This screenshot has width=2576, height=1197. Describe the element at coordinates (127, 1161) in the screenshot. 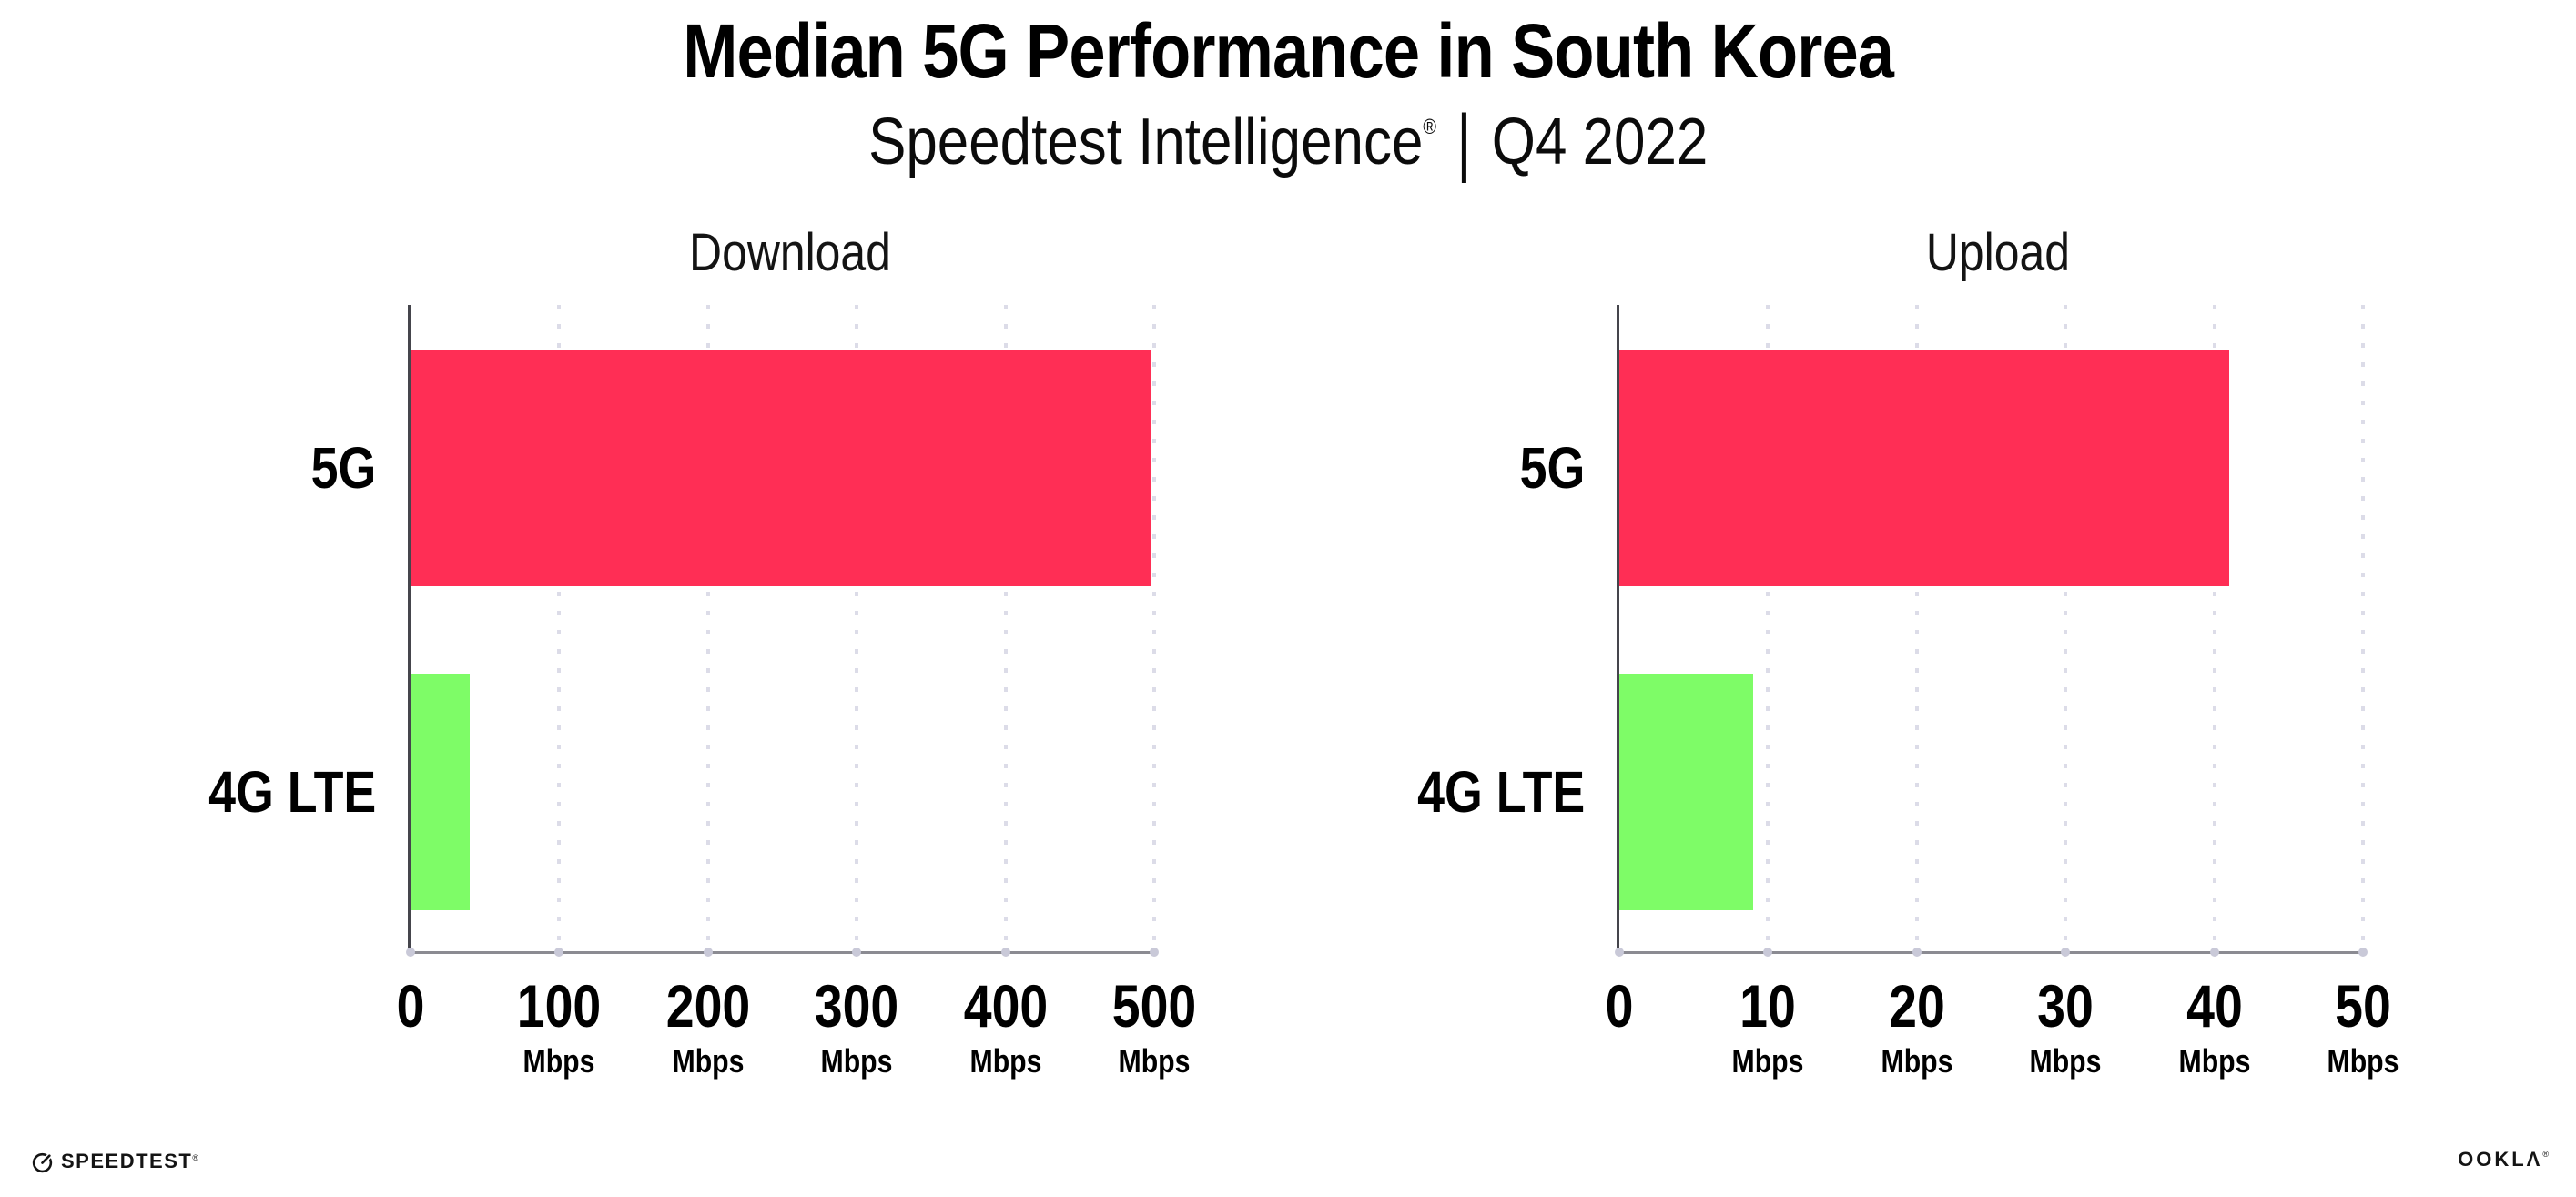

I see `speedtest-wordmark: SPEEDTEST` at that location.